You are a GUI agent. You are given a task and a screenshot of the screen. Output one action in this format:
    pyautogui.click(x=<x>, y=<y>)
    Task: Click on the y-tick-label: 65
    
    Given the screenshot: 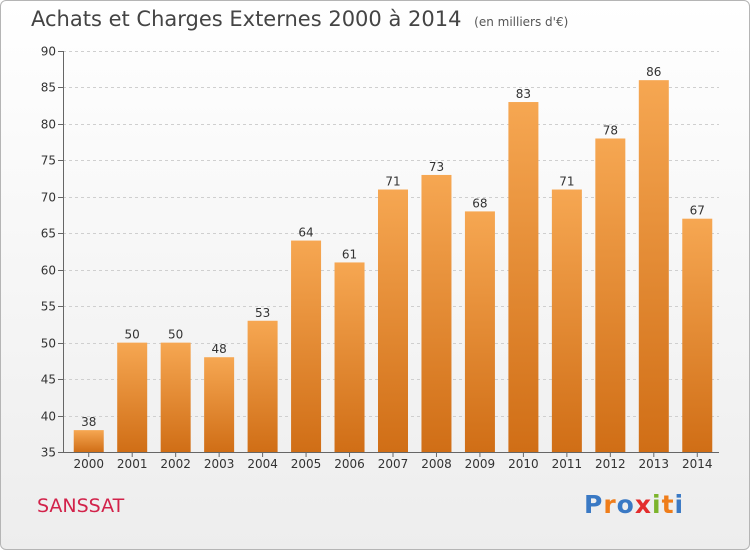 What is the action you would take?
    pyautogui.click(x=48, y=234)
    